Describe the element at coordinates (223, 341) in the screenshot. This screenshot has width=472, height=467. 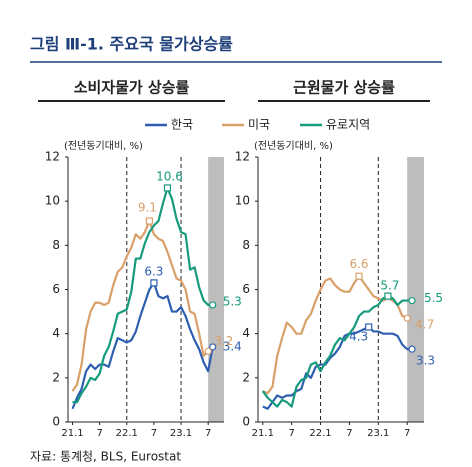
I see `data-label: 3.2` at that location.